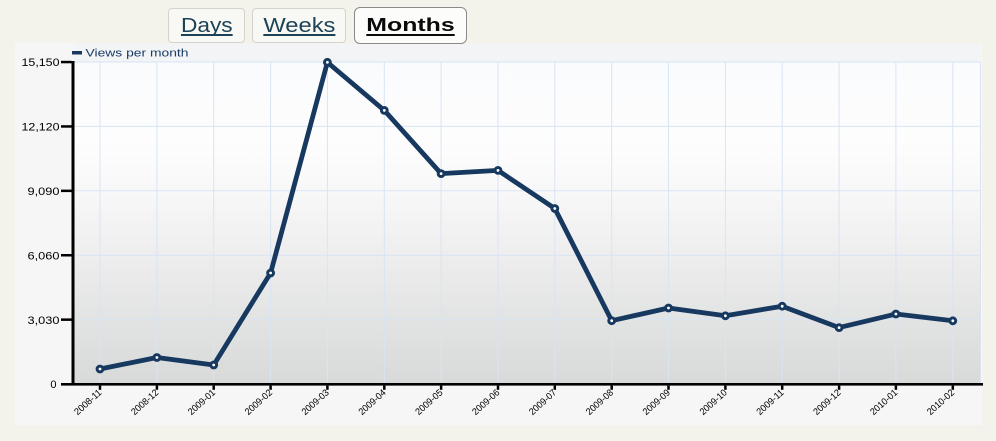  What do you see at coordinates (44, 192) in the screenshot?
I see `svg-text: 9,090` at bounding box center [44, 192].